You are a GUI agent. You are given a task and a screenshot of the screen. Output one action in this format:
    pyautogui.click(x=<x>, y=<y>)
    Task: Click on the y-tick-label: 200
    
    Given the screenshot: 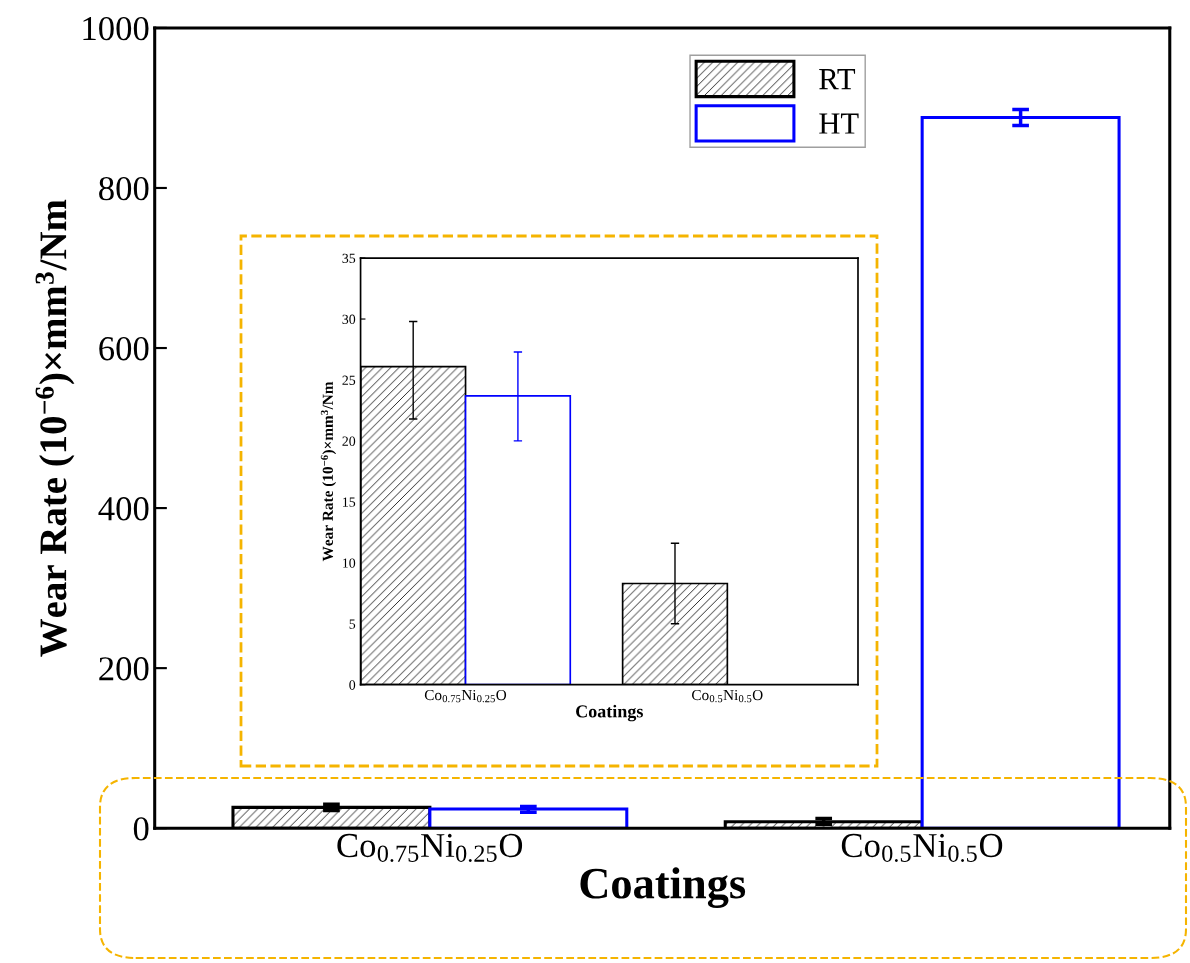 What is the action you would take?
    pyautogui.click(x=124, y=669)
    